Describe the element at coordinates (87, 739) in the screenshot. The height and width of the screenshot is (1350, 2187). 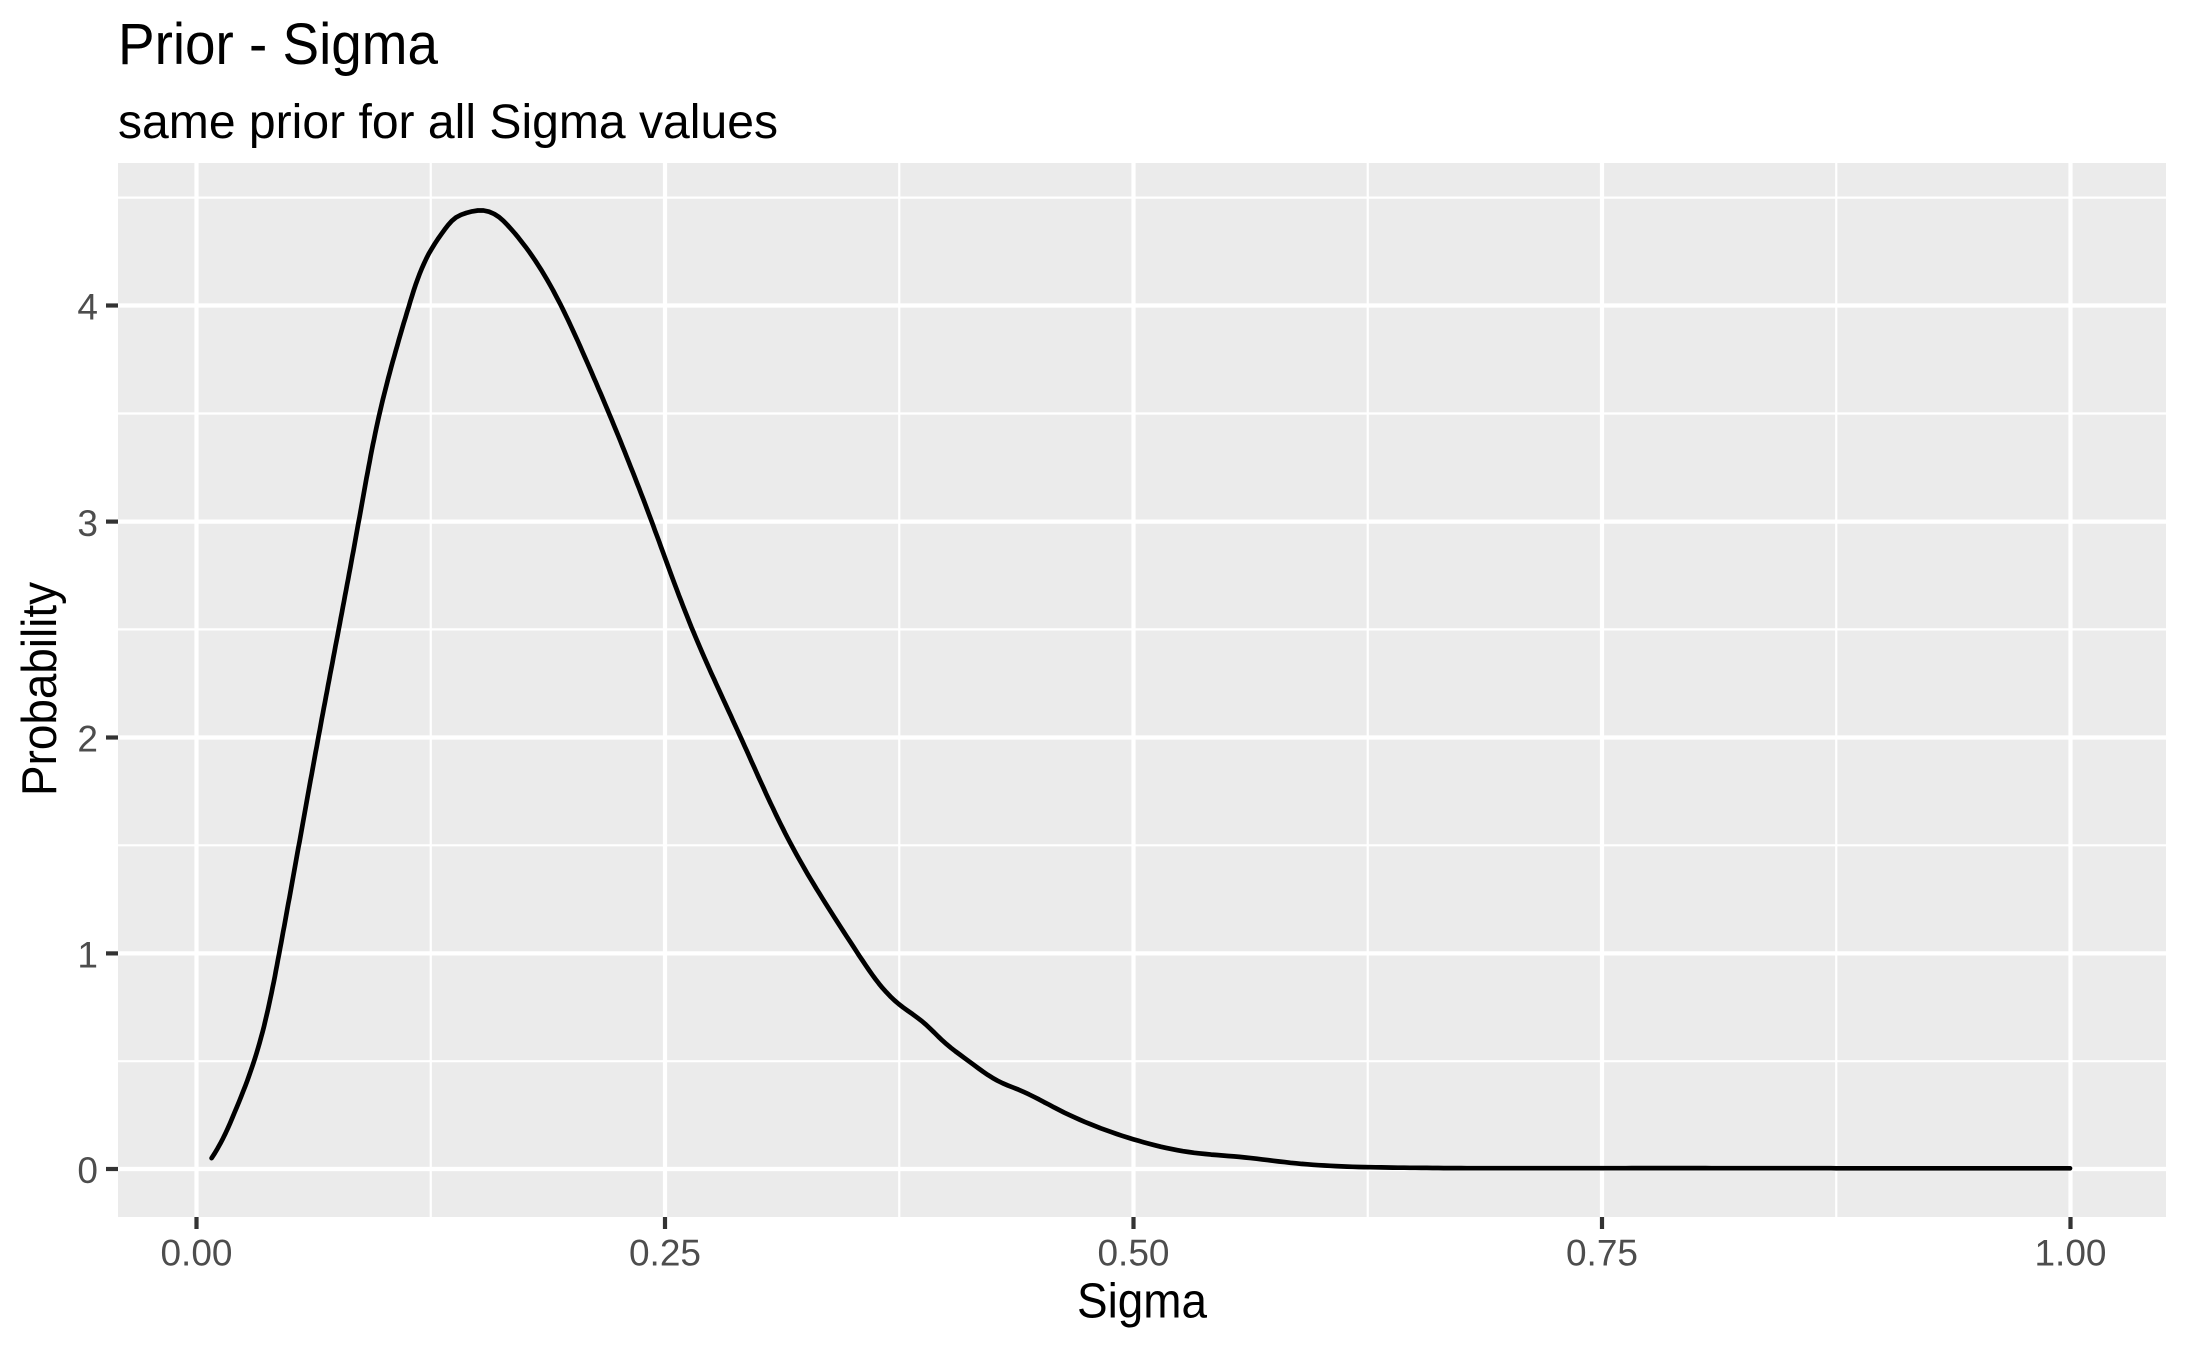
I see `svg-text: 2` at that location.